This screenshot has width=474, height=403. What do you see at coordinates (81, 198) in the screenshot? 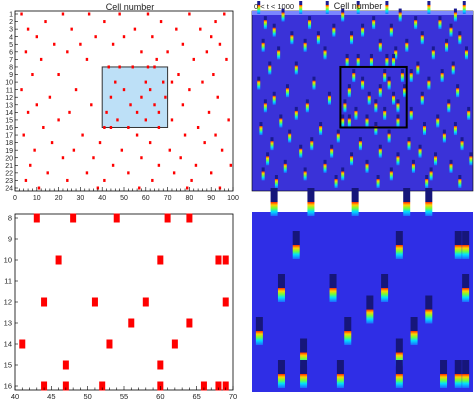
I see `x-tick-label: 30` at bounding box center [81, 198].